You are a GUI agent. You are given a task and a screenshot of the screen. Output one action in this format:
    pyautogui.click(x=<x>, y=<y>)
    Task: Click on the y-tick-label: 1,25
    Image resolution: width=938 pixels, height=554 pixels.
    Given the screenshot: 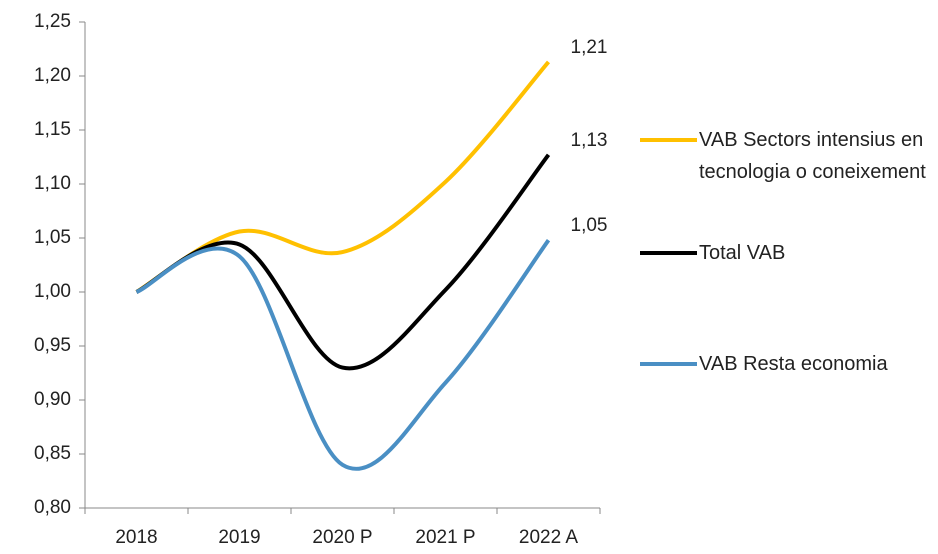 What is the action you would take?
    pyautogui.click(x=52, y=21)
    